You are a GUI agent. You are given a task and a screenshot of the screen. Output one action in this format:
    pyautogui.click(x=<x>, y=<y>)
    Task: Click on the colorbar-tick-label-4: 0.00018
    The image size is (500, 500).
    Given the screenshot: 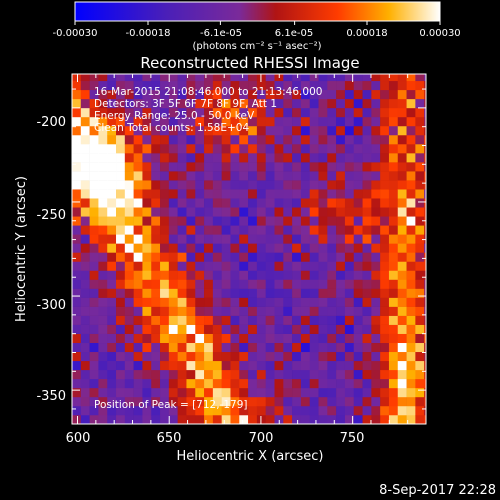 What is the action you would take?
    pyautogui.click(x=366, y=33)
    